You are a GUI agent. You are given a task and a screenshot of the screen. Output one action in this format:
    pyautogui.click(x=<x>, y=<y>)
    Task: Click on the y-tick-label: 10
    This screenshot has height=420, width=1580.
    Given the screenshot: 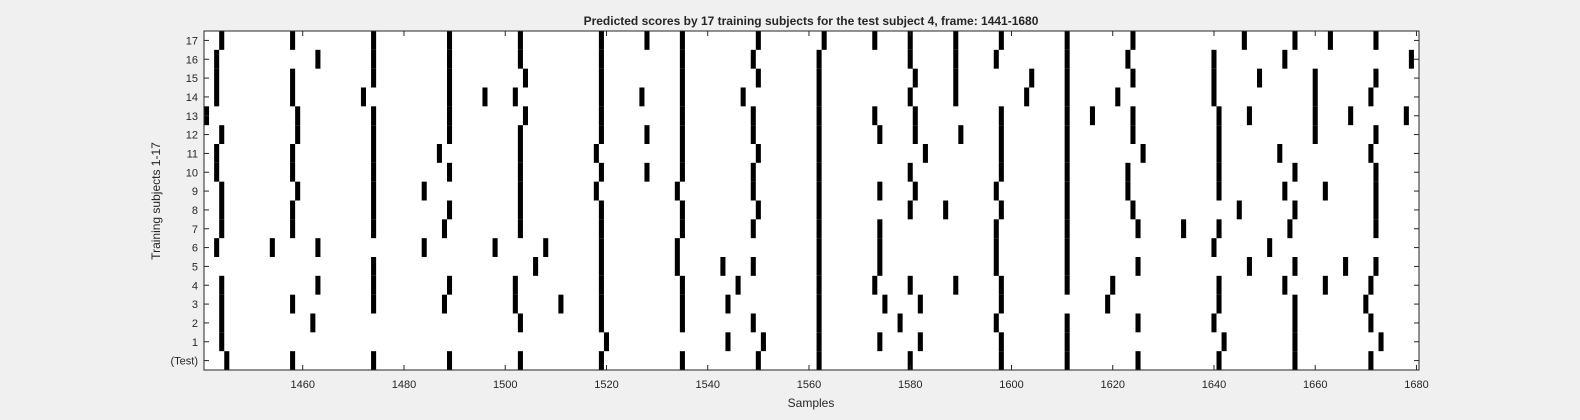 What is the action you would take?
    pyautogui.click(x=192, y=173)
    